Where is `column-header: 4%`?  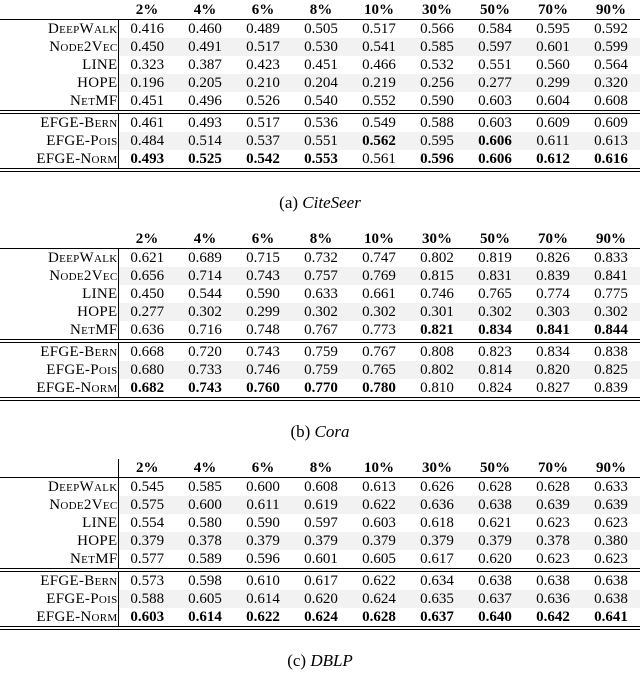 column-header: 4% is located at coordinates (205, 468).